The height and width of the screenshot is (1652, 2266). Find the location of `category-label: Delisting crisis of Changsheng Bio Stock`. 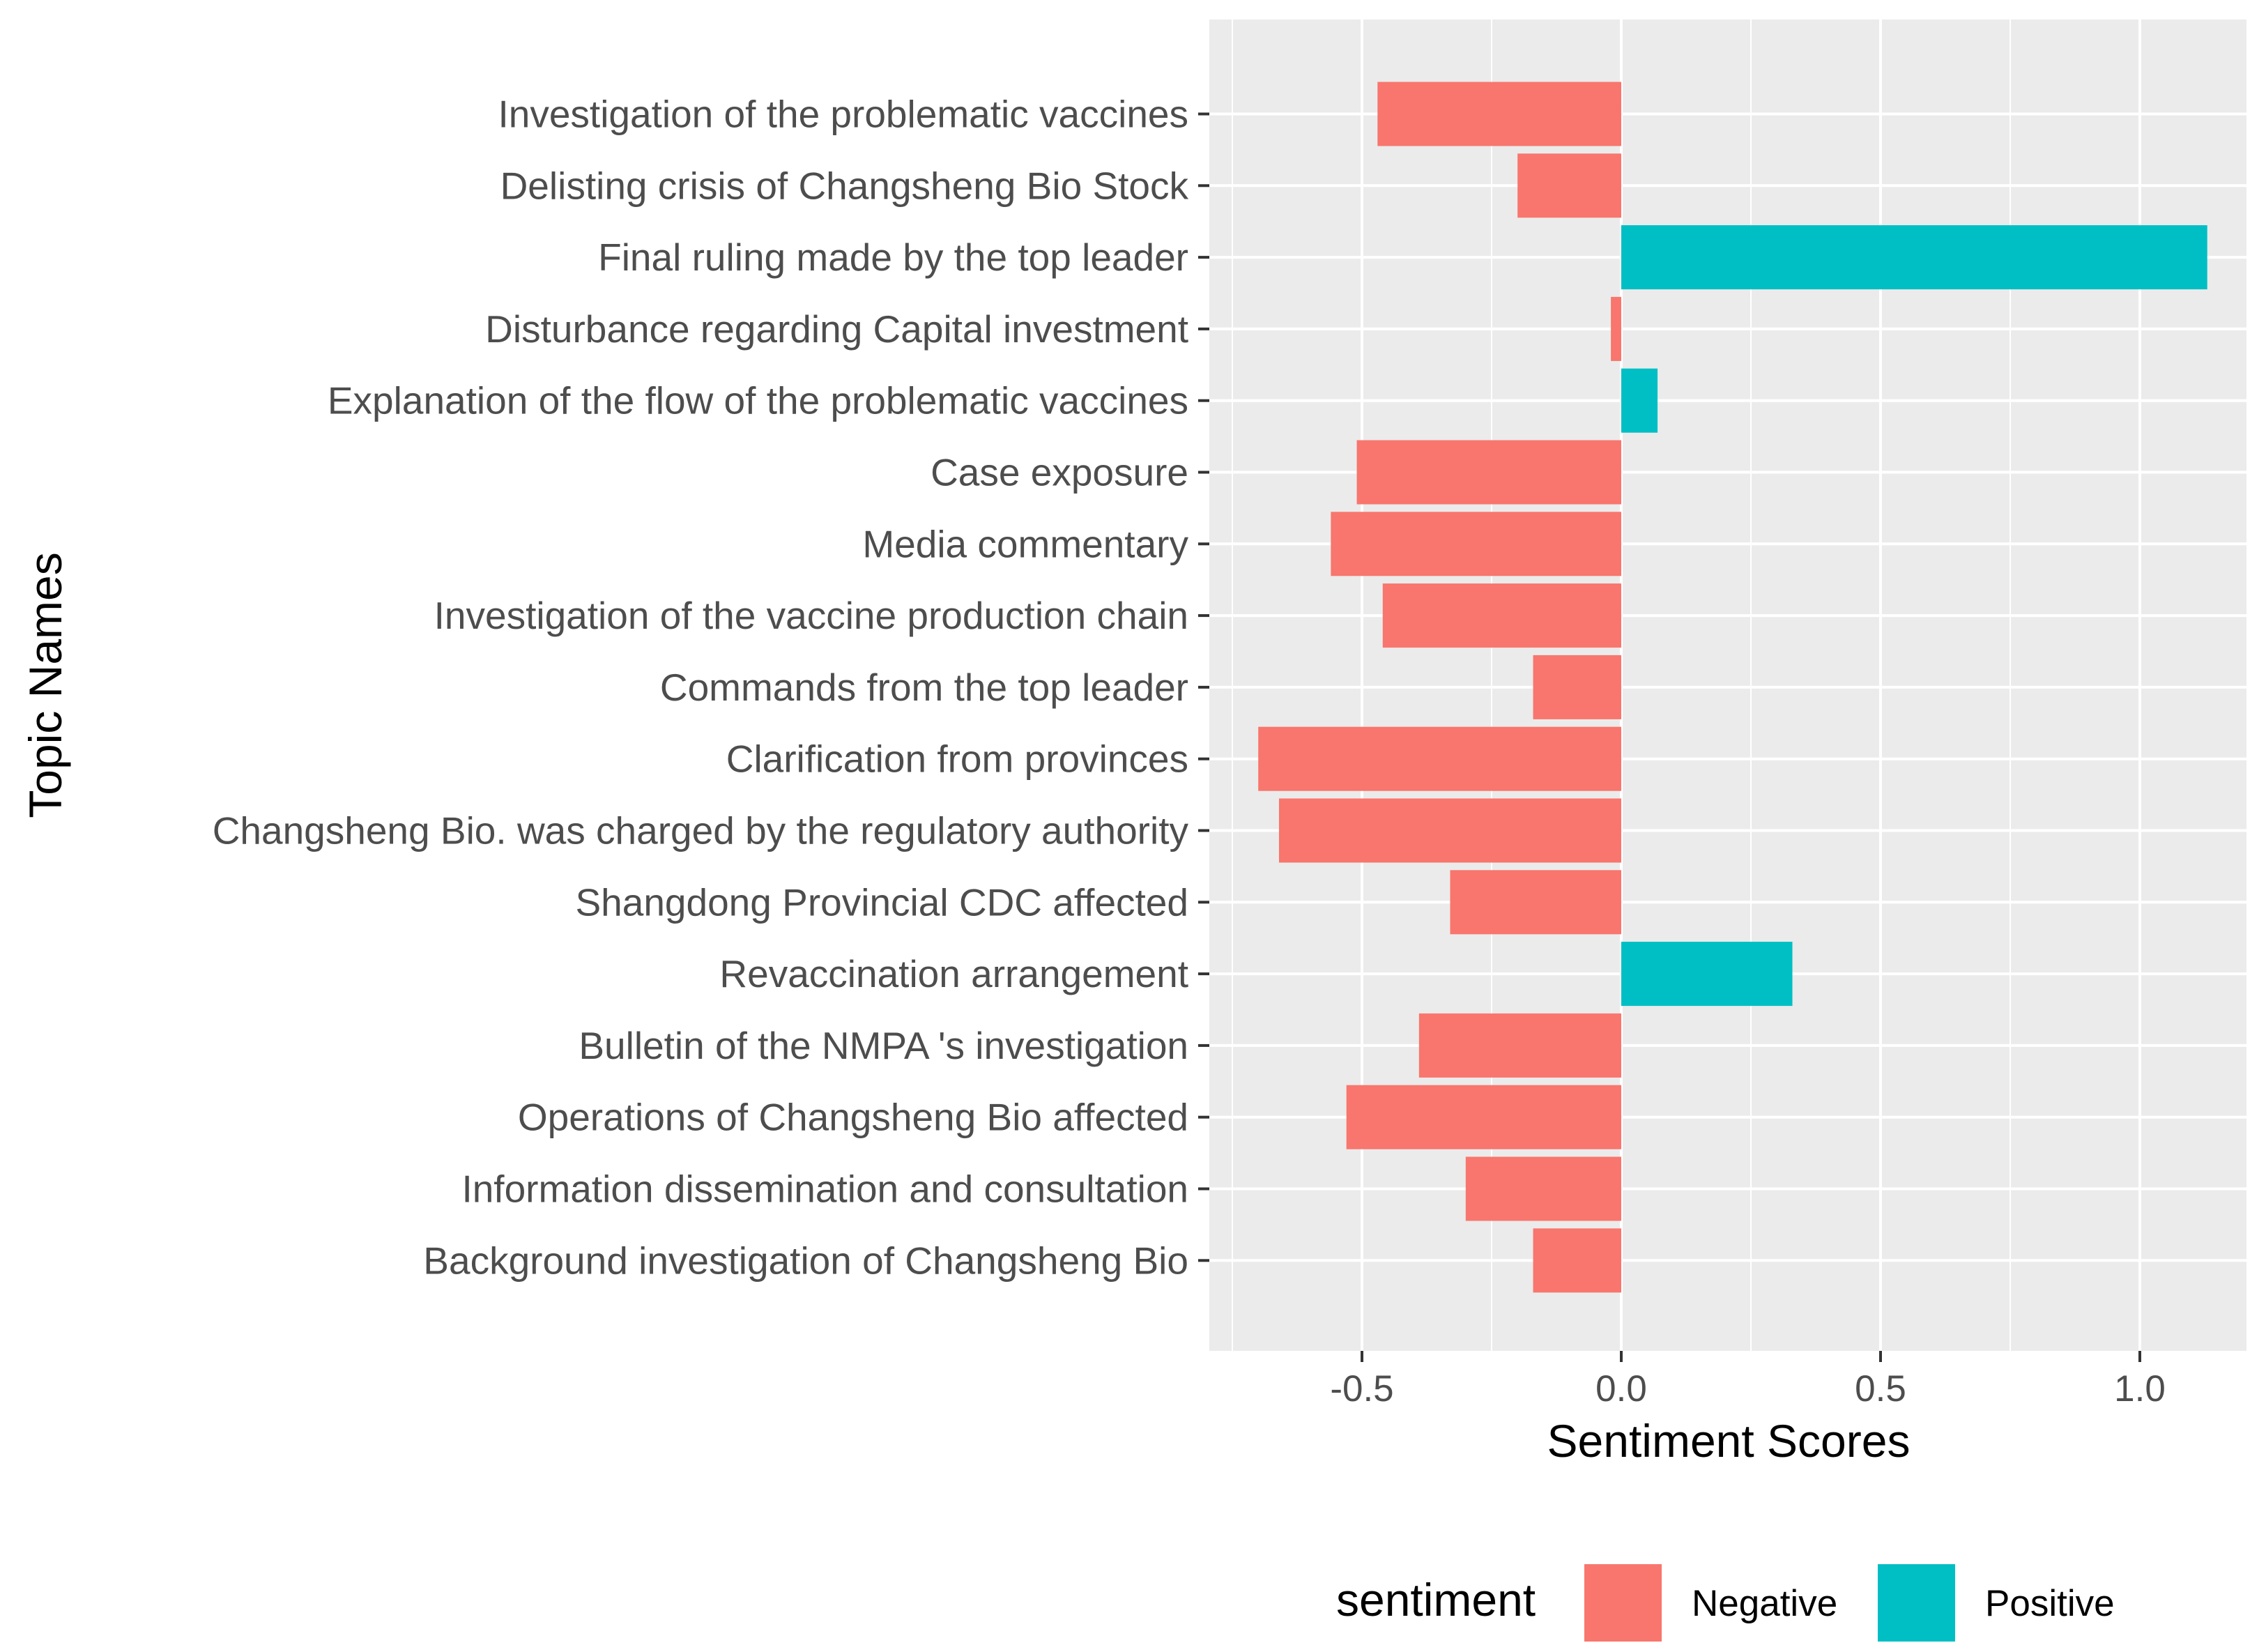

category-label: Delisting crisis of Changsheng Bio Stock is located at coordinates (844, 185).